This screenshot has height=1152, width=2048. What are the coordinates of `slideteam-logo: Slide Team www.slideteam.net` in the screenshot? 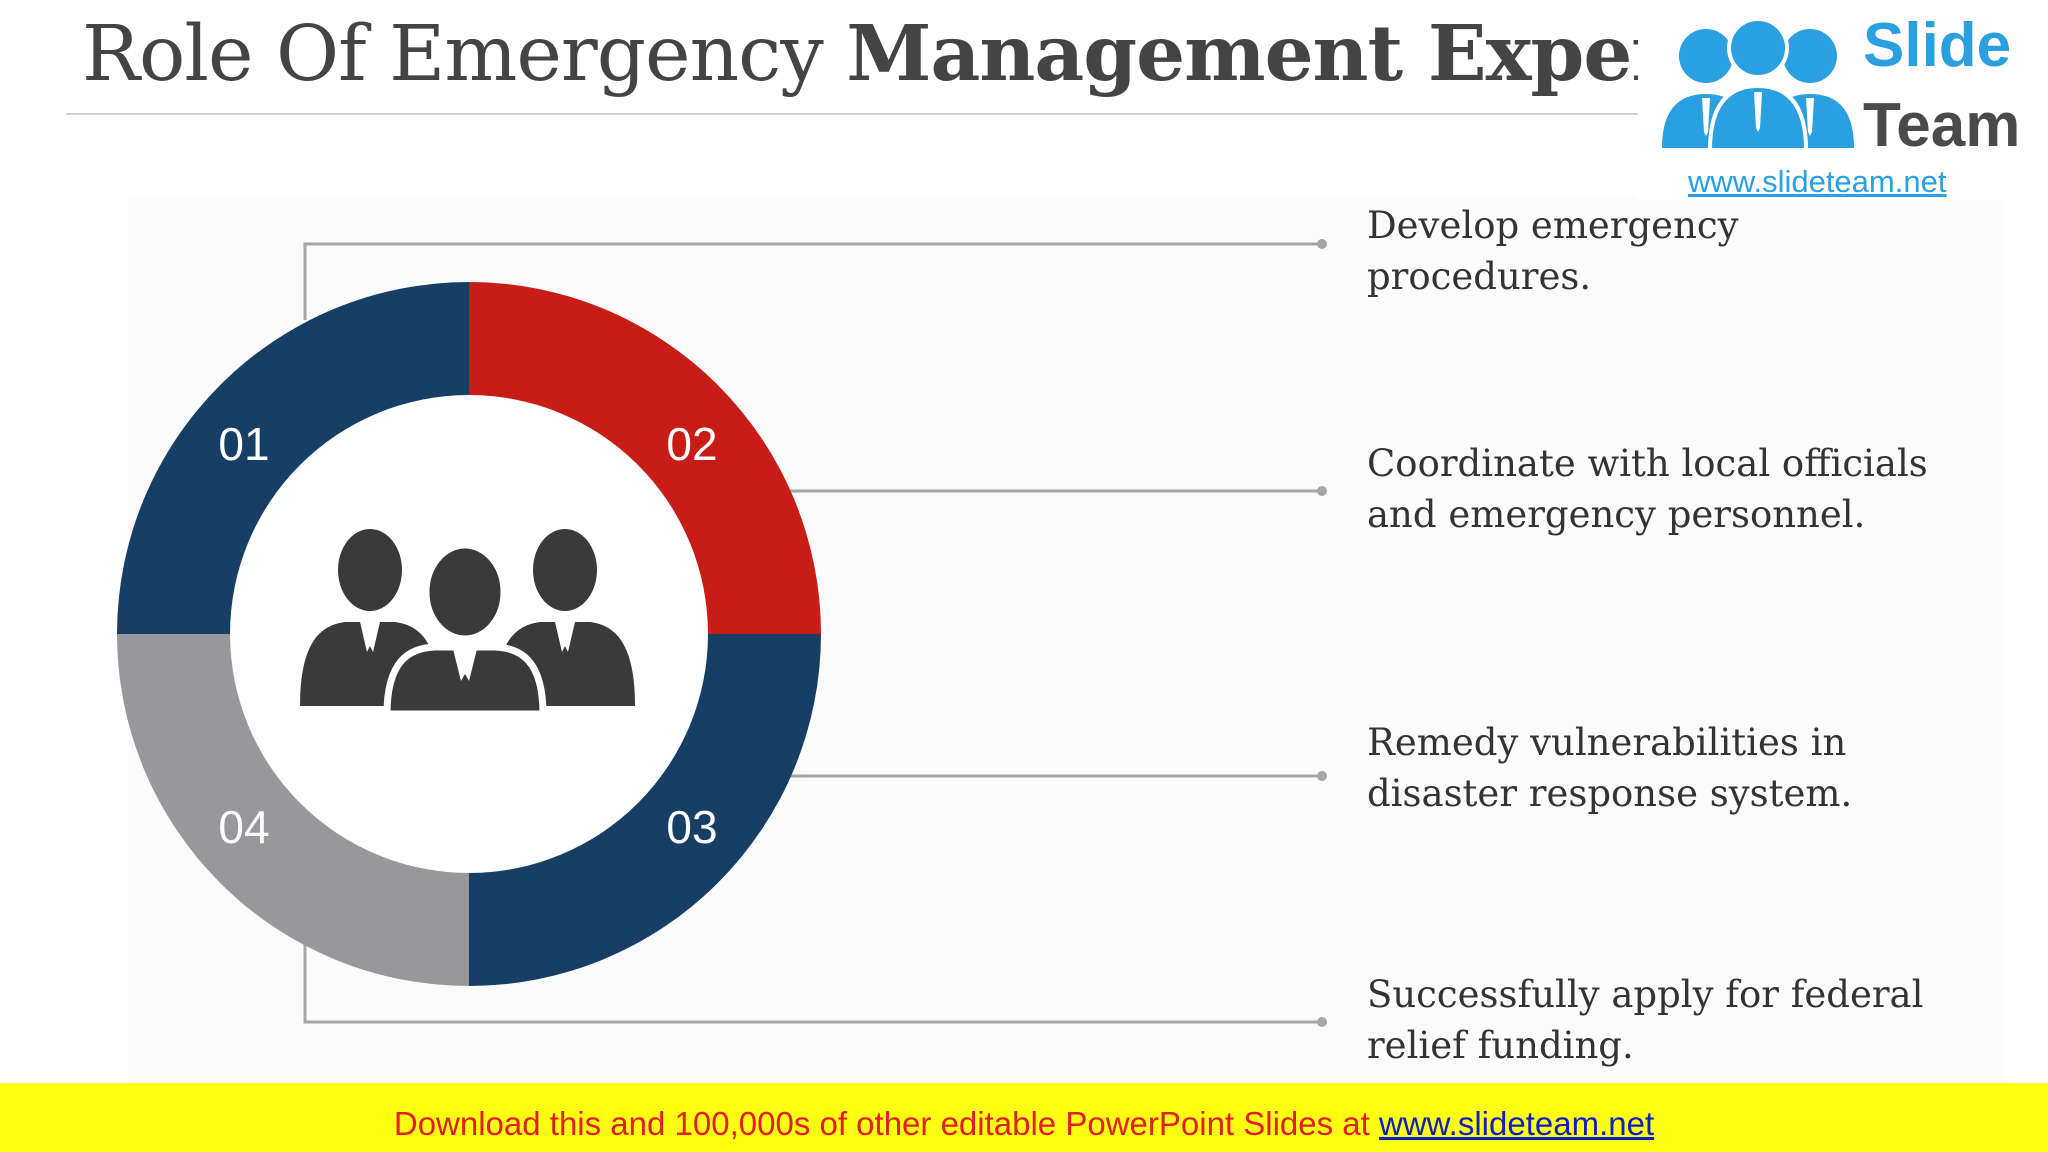 It's located at (1838, 100).